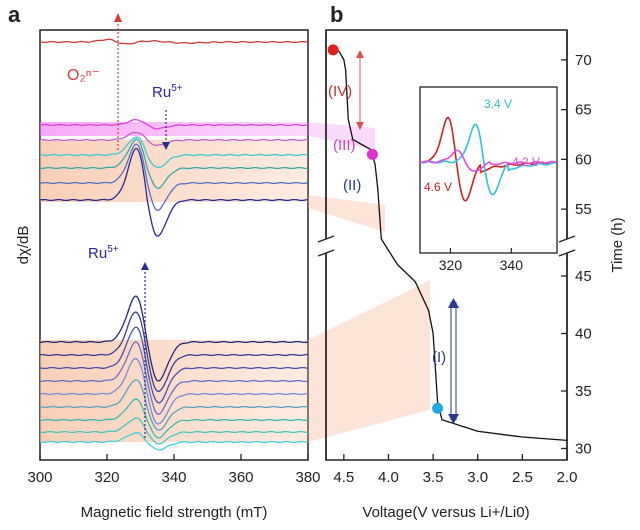 Image resolution: width=640 pixels, height=530 pixels. What do you see at coordinates (583, 276) in the screenshot?
I see `panel-b-y-tick-label-7: 45` at bounding box center [583, 276].